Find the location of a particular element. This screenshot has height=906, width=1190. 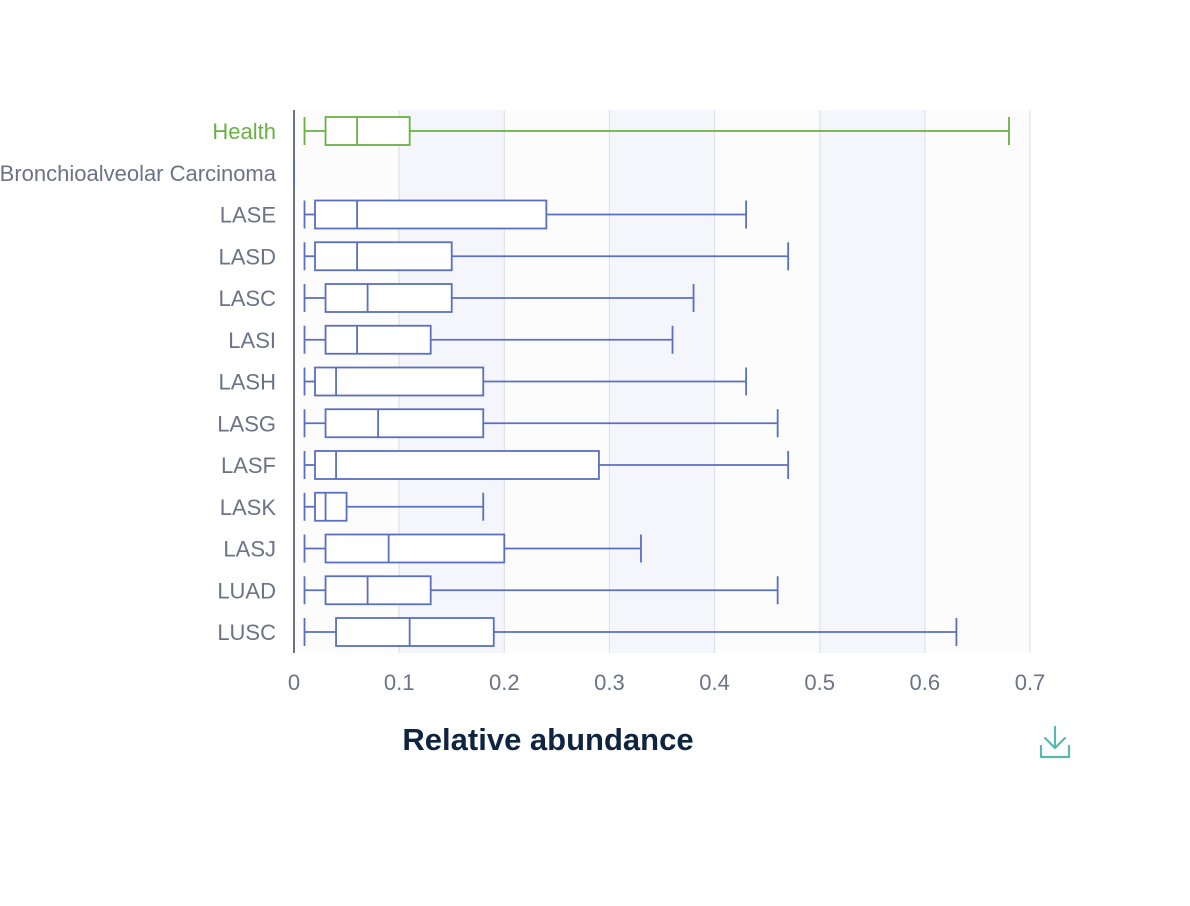

y-category-label: LUAD is located at coordinates (246, 590).